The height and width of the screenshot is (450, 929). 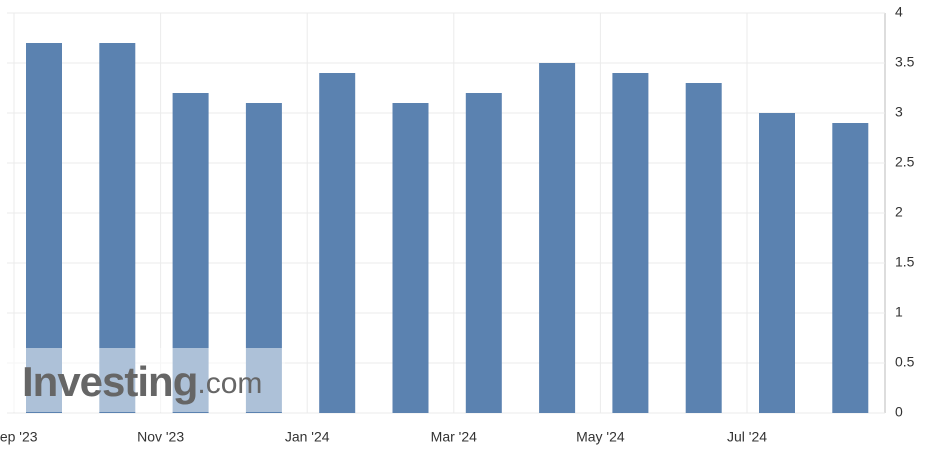 I want to click on watermark-overlay, so click(x=146, y=380).